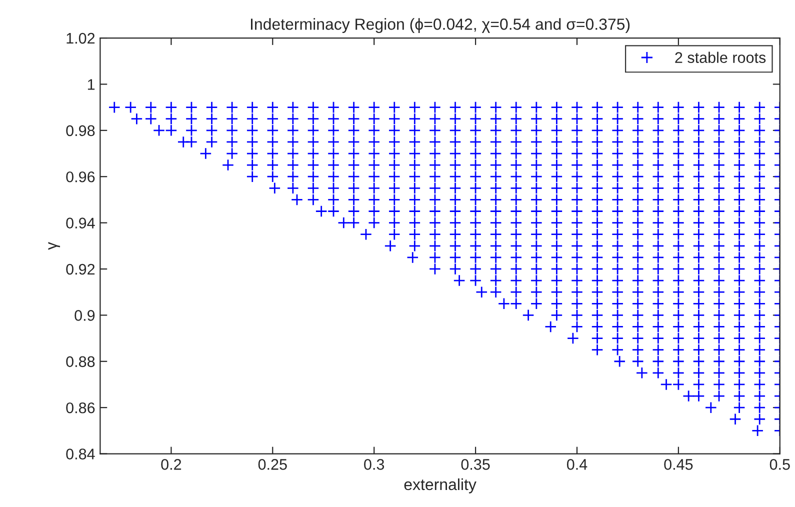 The image size is (795, 507). Describe the element at coordinates (80, 454) in the screenshot. I see `y-tick-label: 0.84` at that location.